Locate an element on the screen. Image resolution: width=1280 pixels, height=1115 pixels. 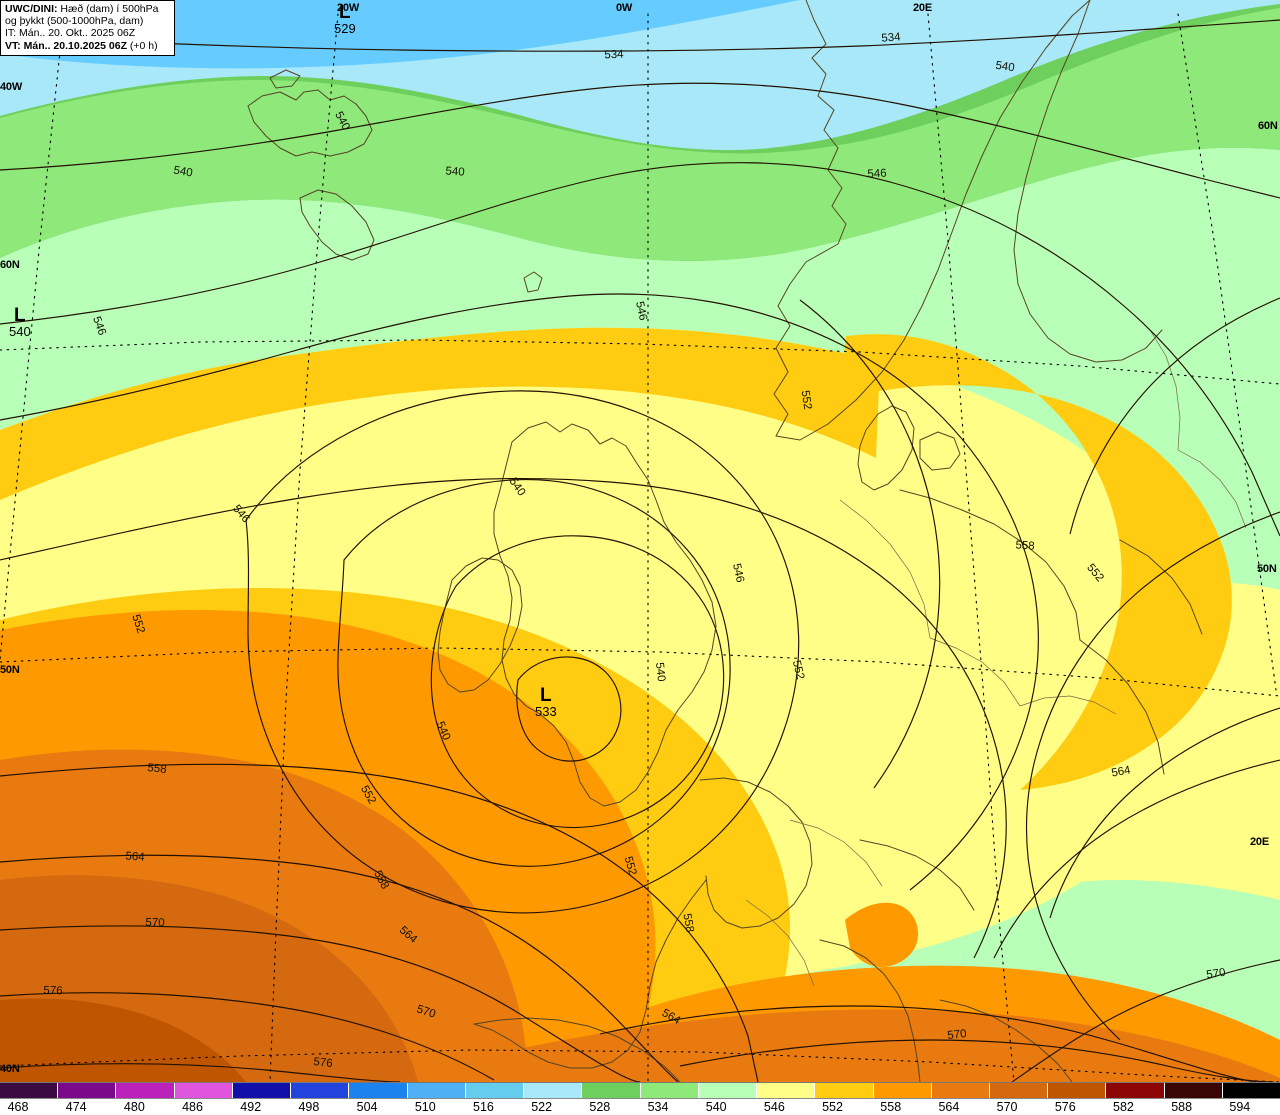
svg-text: 546 is located at coordinates (877, 174).